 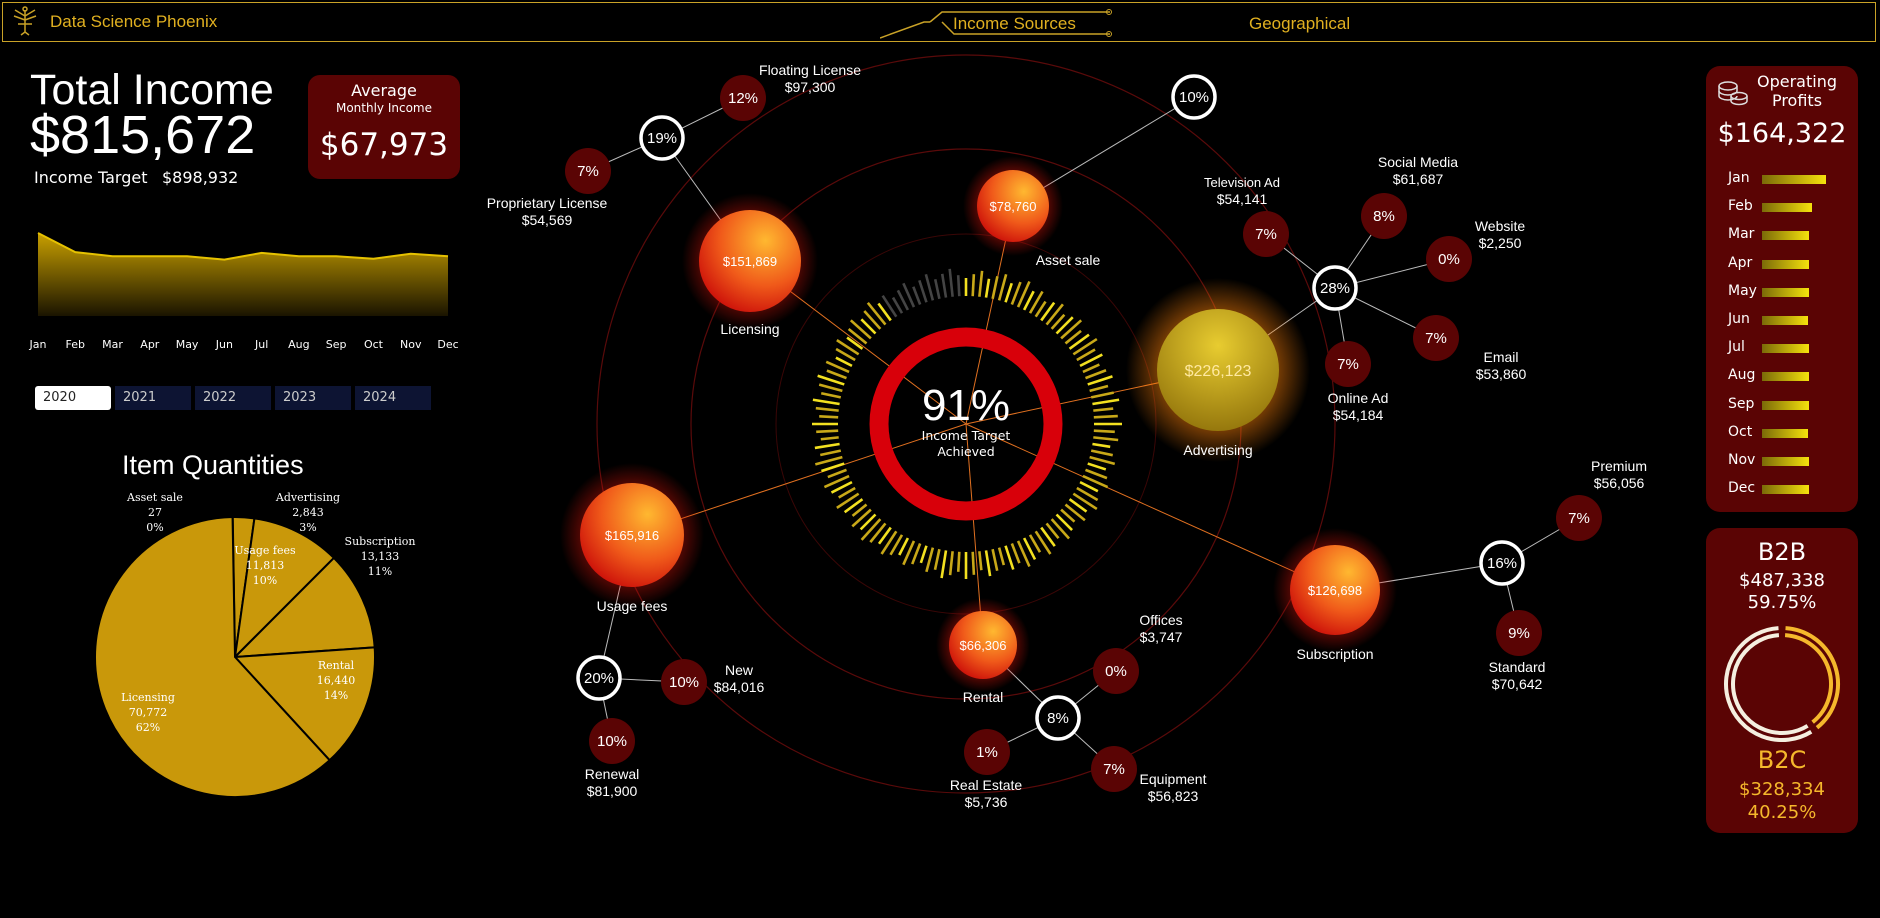 I want to click on month-label-nov: Nov, so click(x=410, y=344).